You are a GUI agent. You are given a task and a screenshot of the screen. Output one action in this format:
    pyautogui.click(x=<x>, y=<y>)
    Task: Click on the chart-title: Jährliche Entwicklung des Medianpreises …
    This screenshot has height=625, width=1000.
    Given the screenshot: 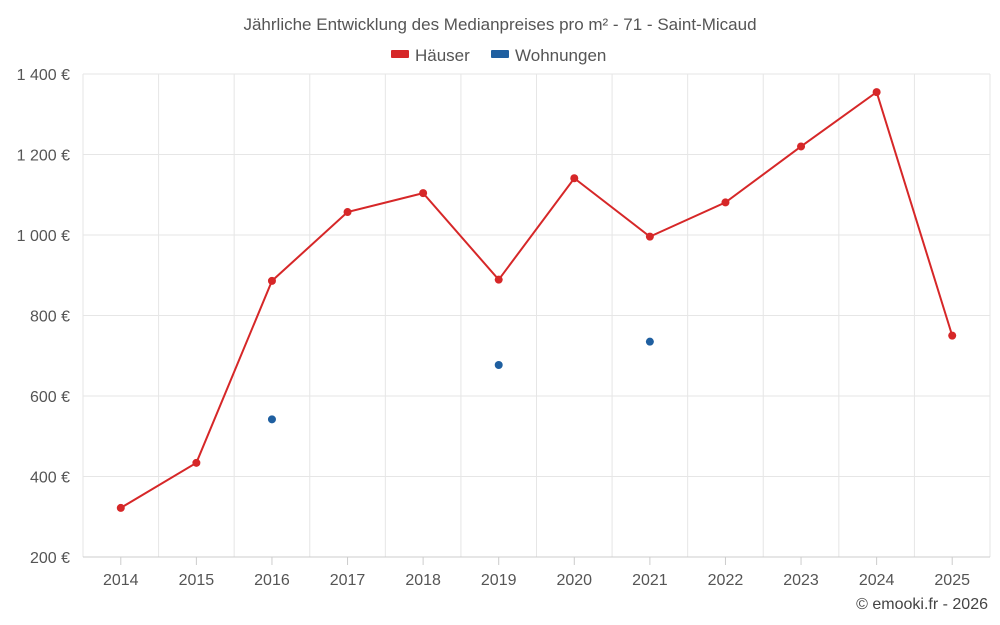 What is the action you would take?
    pyautogui.click(x=499, y=24)
    